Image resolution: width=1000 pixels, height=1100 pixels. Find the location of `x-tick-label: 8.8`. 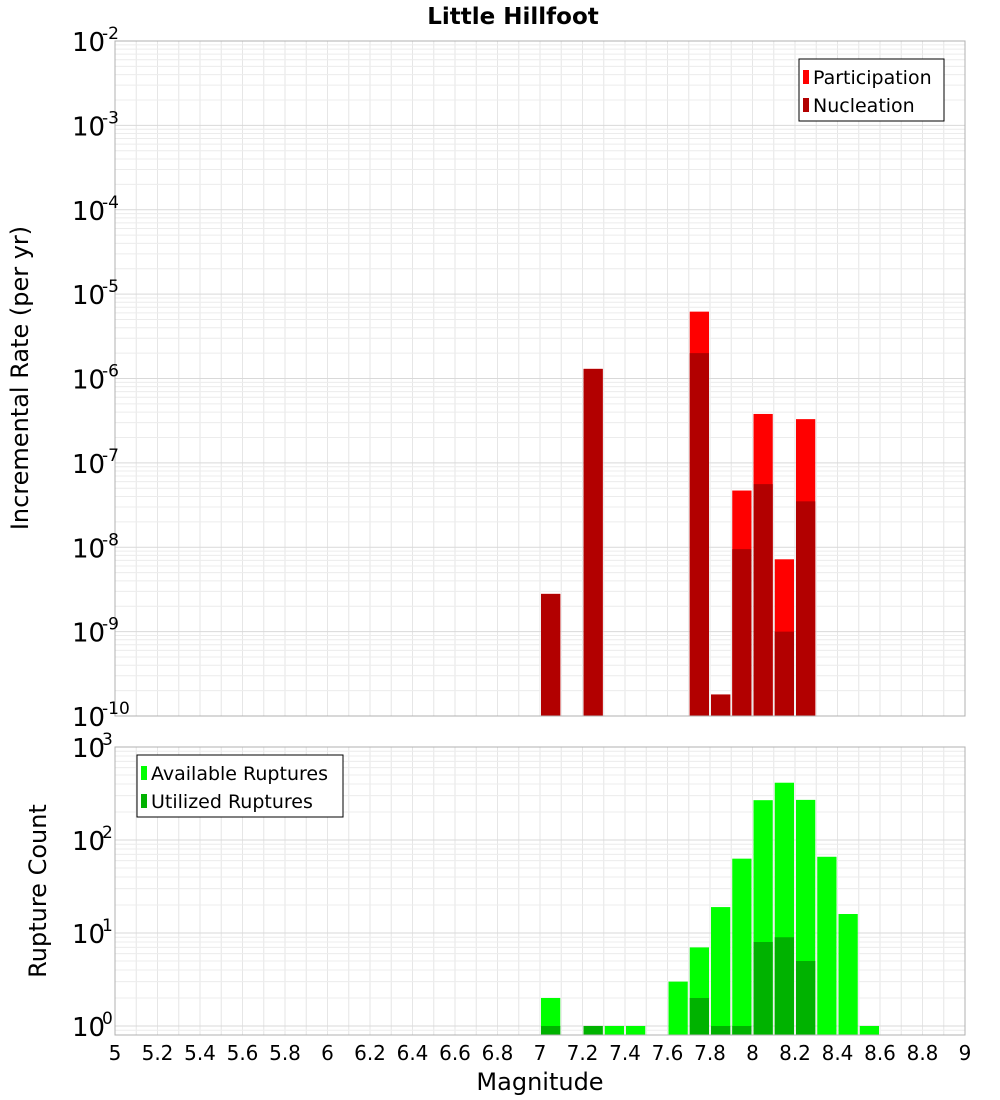

x-tick-label: 8.8 is located at coordinates (923, 1053).